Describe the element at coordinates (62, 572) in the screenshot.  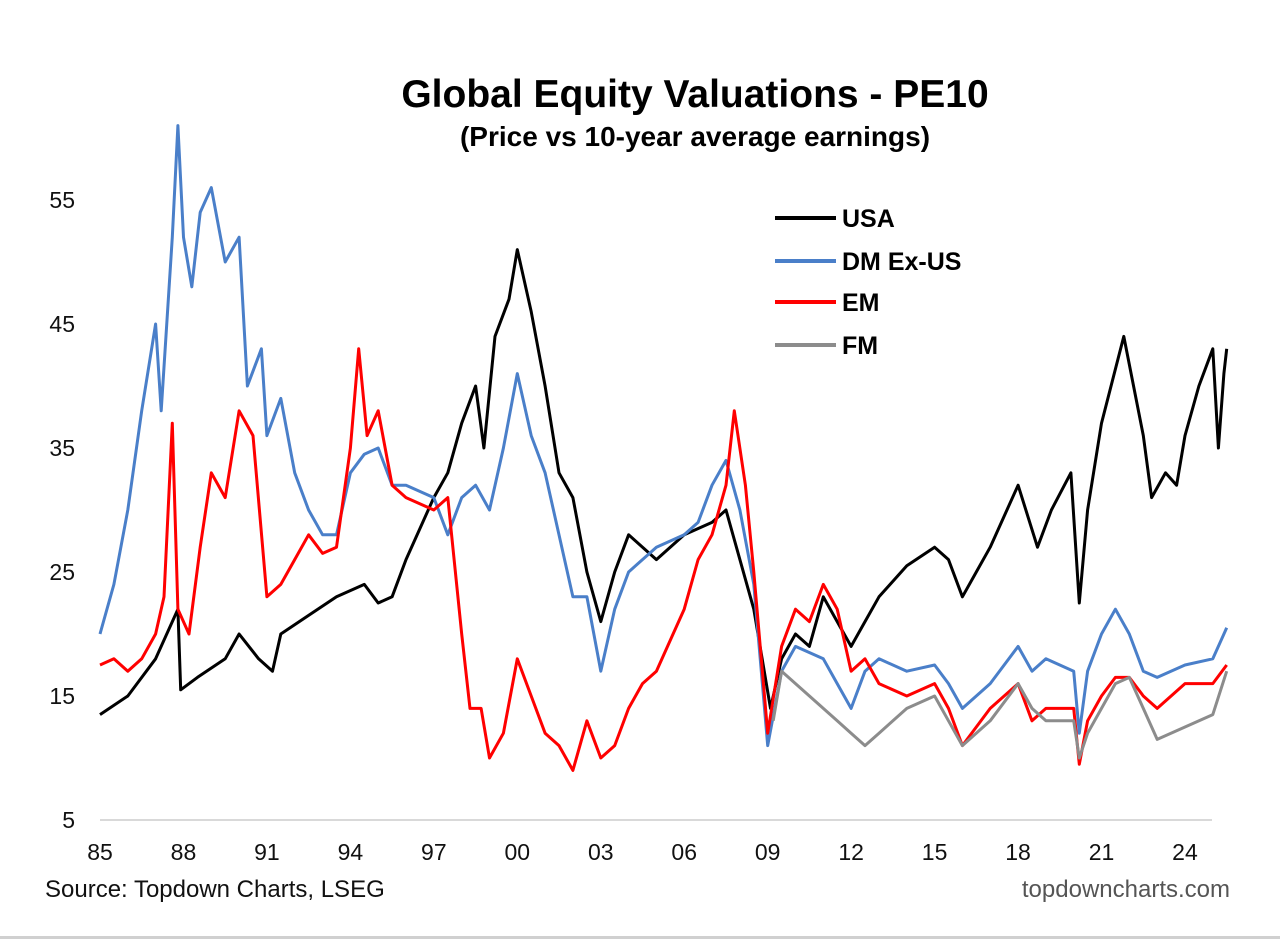
I see `y-tick-label: 25` at that location.